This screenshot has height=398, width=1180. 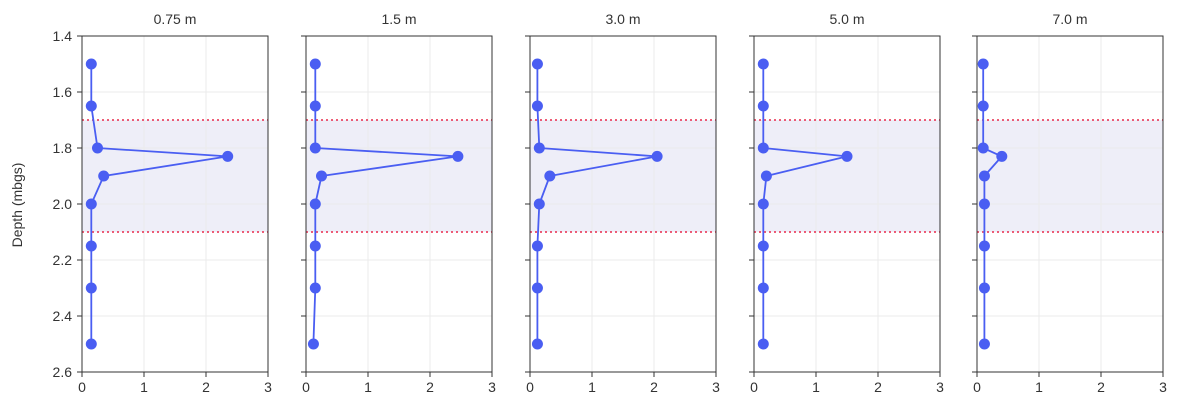 What do you see at coordinates (63, 204) in the screenshot?
I see `y-tick-label: 2.0` at bounding box center [63, 204].